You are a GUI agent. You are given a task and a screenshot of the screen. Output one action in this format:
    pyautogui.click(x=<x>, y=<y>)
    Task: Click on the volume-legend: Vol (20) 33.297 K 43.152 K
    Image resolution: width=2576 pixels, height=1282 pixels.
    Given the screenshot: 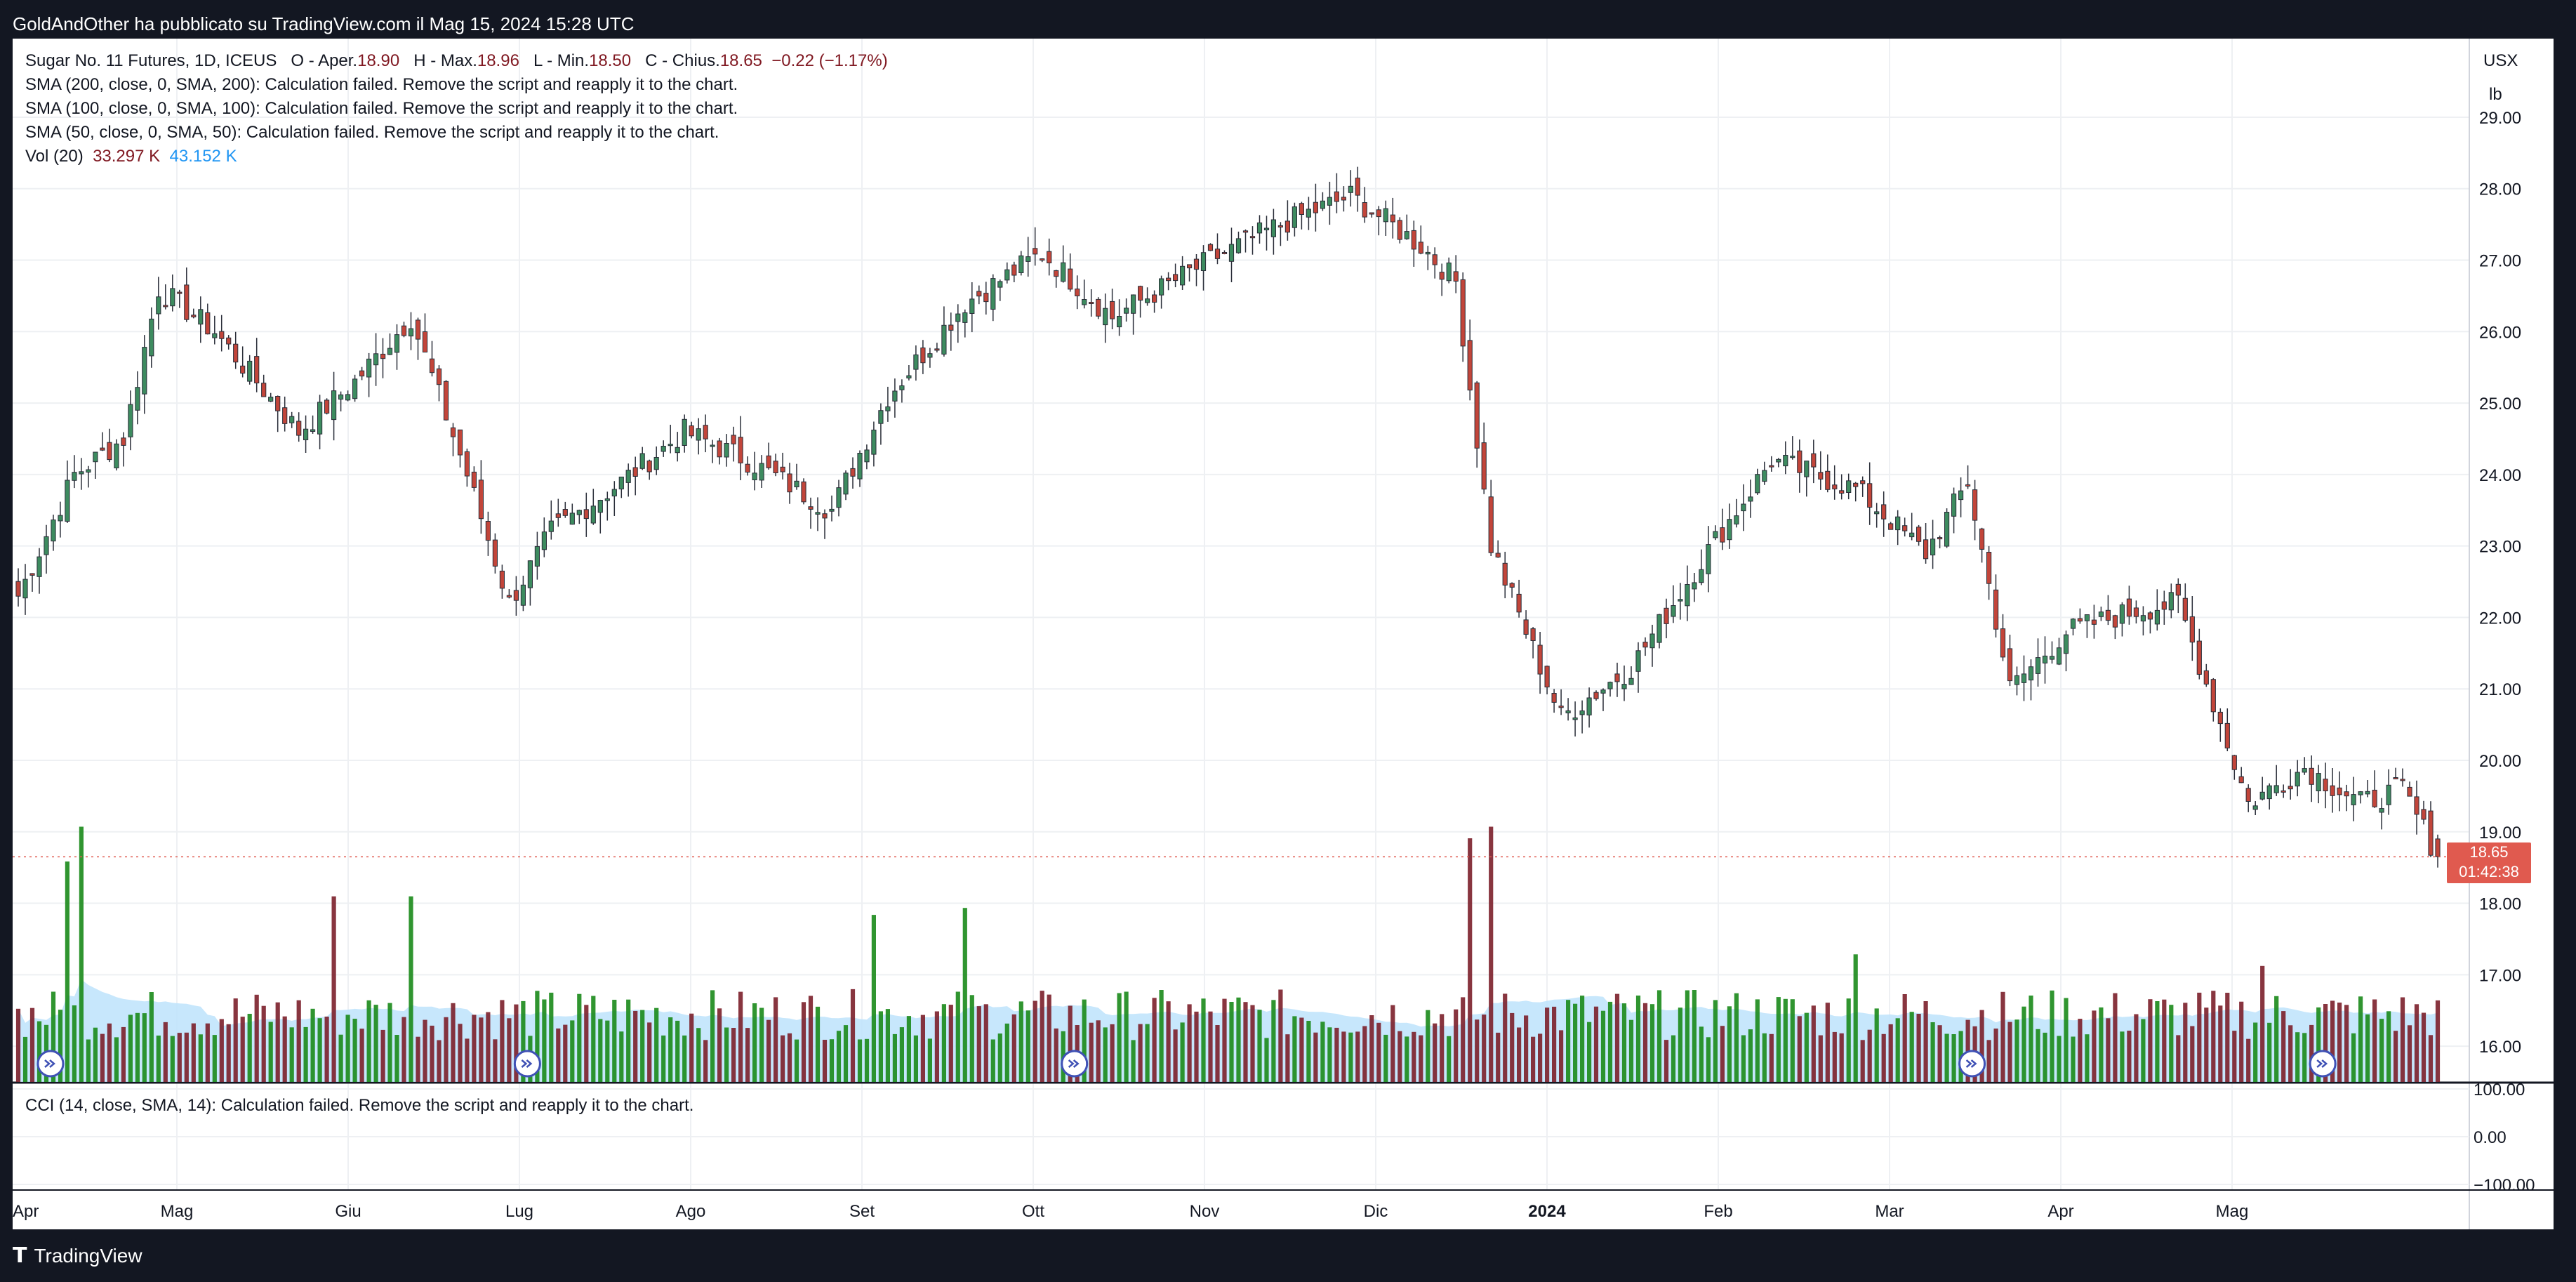 What is the action you would take?
    pyautogui.click(x=131, y=156)
    